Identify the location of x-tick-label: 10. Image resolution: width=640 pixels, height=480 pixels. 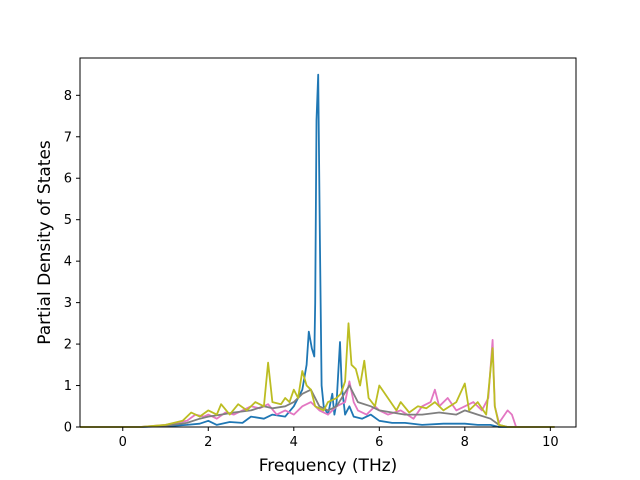
(550, 442).